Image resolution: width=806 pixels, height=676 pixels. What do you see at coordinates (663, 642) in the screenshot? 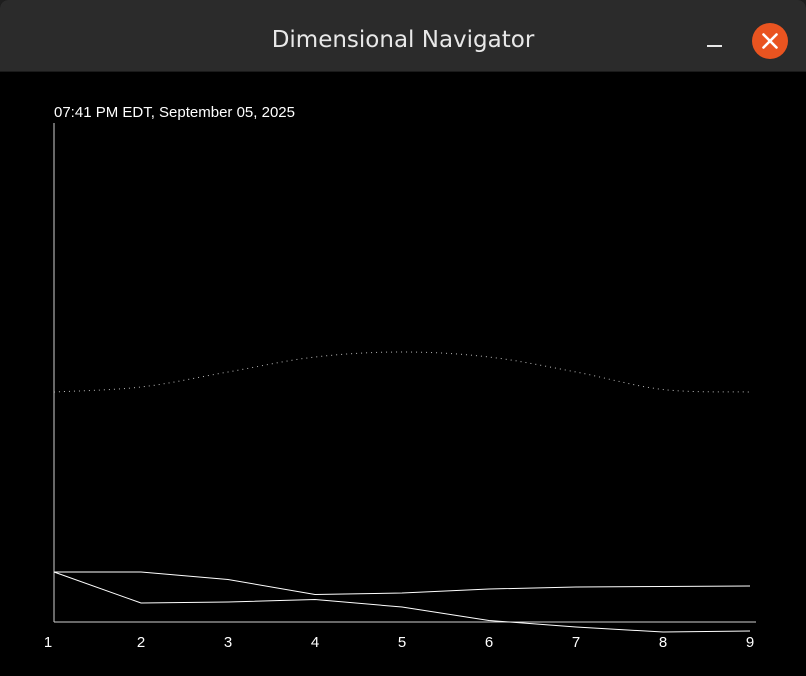
I see `x-tick-label: 8` at bounding box center [663, 642].